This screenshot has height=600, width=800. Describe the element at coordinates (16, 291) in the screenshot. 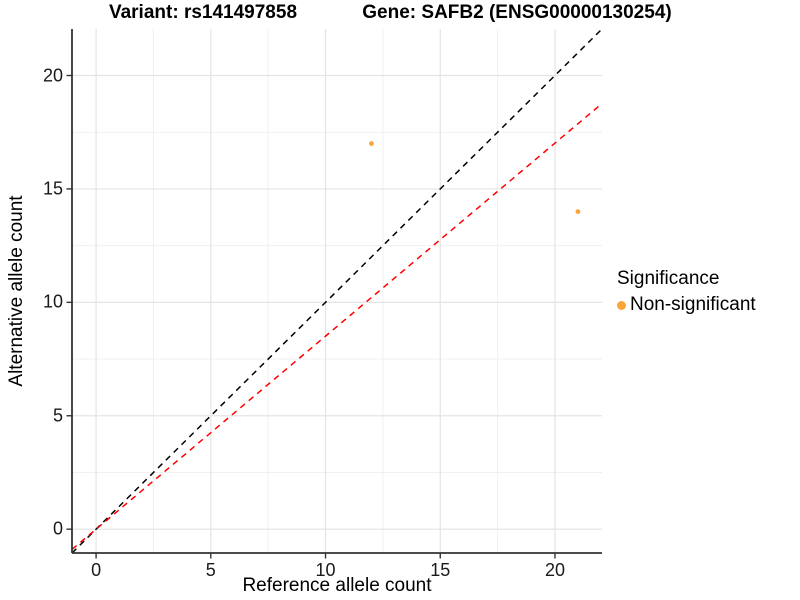

I see `y-axis-title: Alternative allele count` at that location.